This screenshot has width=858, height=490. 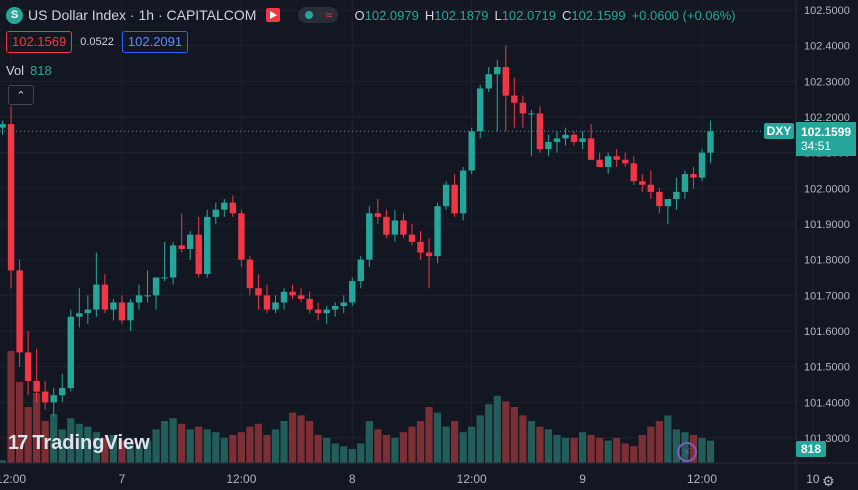 I want to click on chevron-up-icon: ⌃, so click(x=21, y=95).